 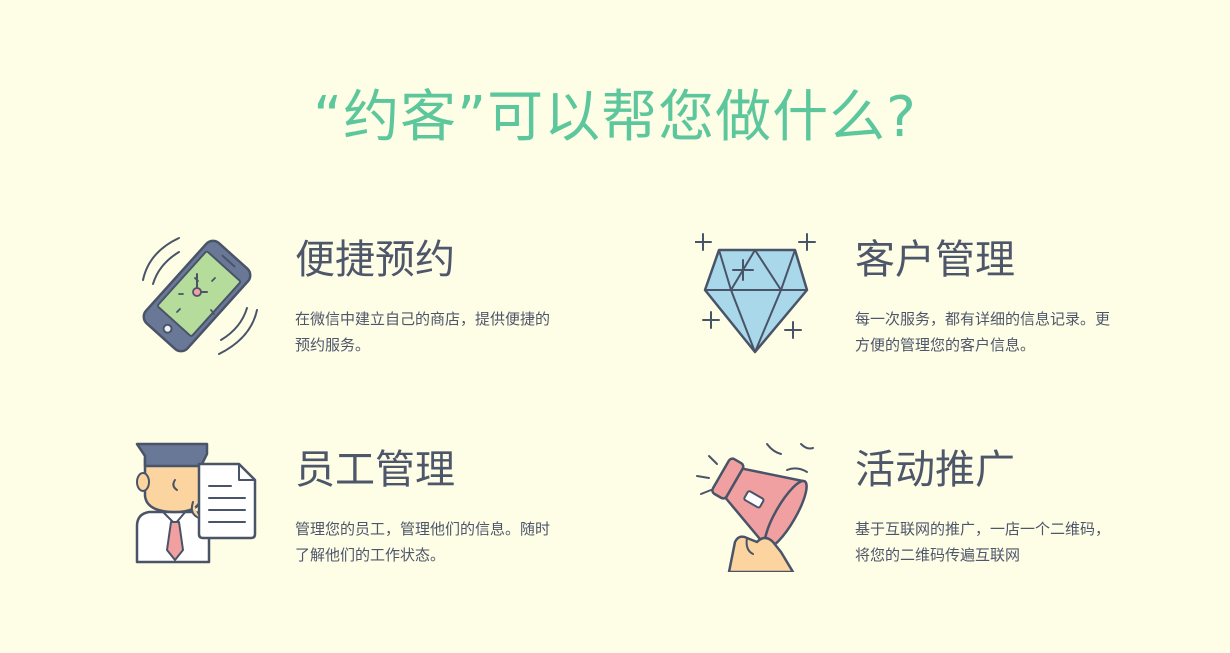 What do you see at coordinates (920, 302) in the screenshot?
I see `feature-customer-management: 客户管理 每一次服务，都有详细的信息记录。更方便的管理您的客户信息。` at bounding box center [920, 302].